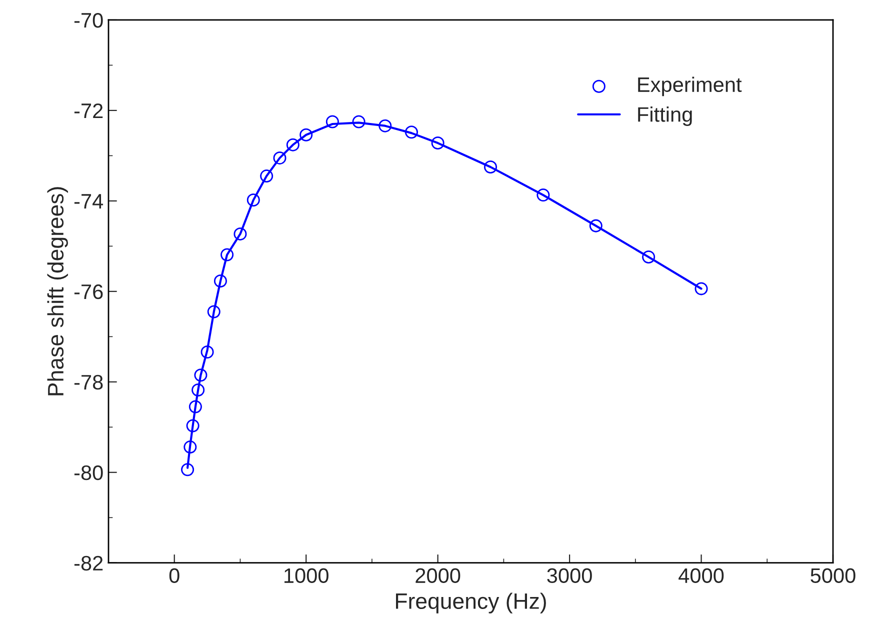  What do you see at coordinates (471, 603) in the screenshot?
I see `x-axis-title: Frequency (Hz)` at bounding box center [471, 603].